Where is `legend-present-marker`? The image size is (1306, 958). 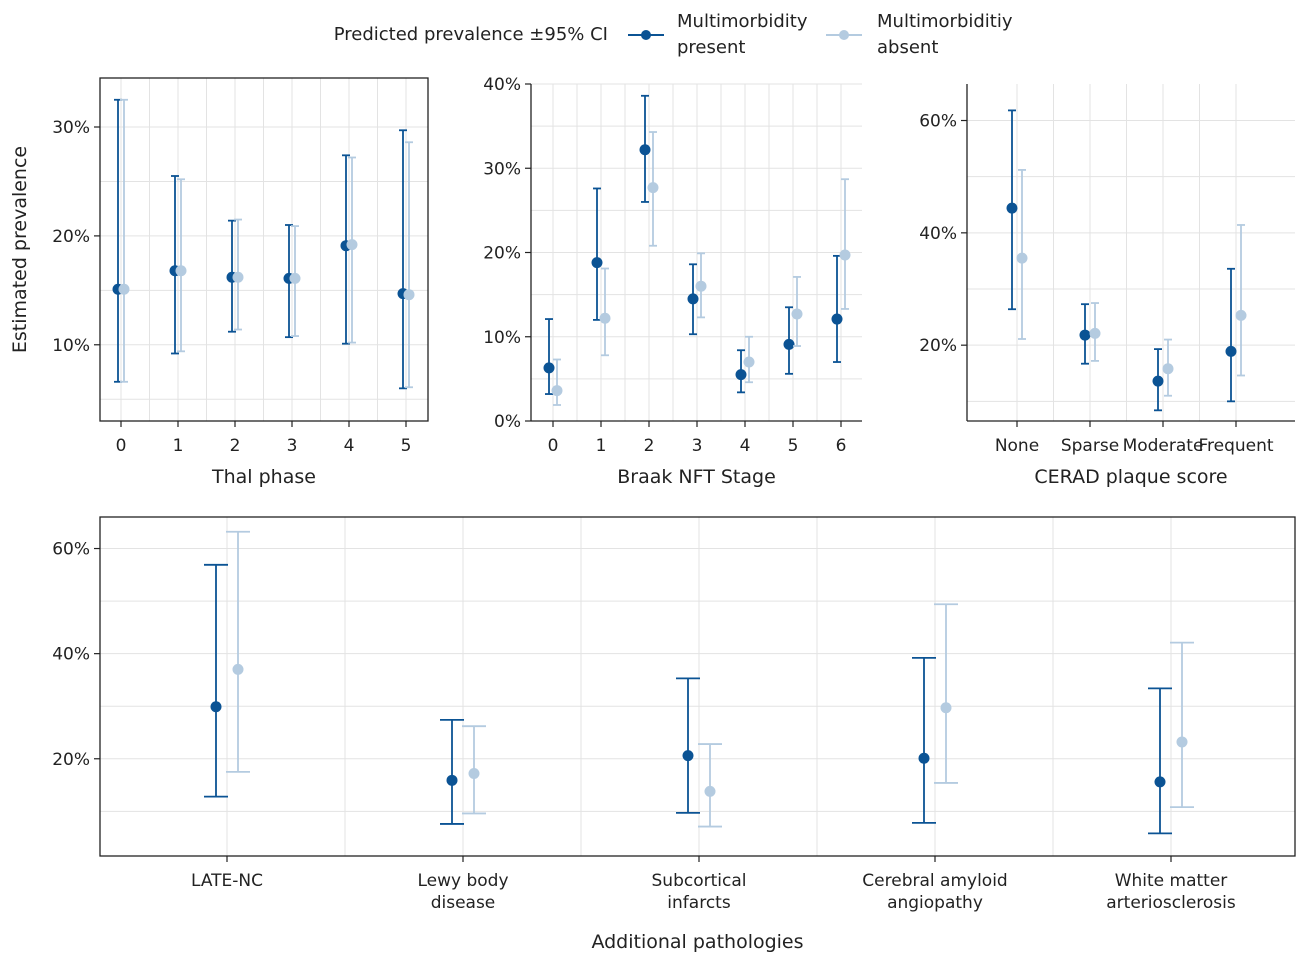 legend-present-marker is located at coordinates (646, 35).